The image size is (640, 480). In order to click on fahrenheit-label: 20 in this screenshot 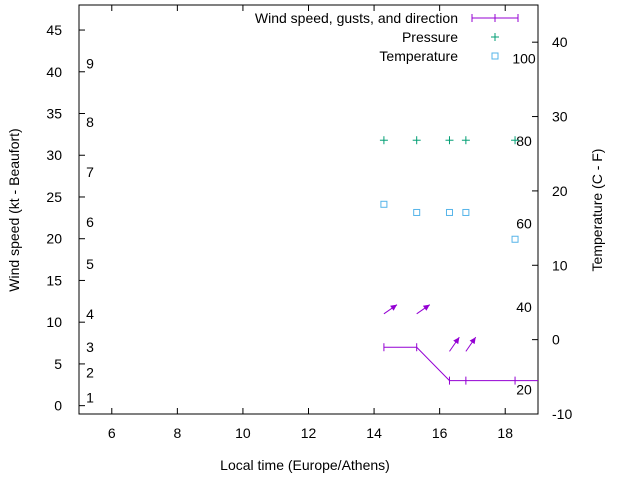, I will do `click(524, 389)`.